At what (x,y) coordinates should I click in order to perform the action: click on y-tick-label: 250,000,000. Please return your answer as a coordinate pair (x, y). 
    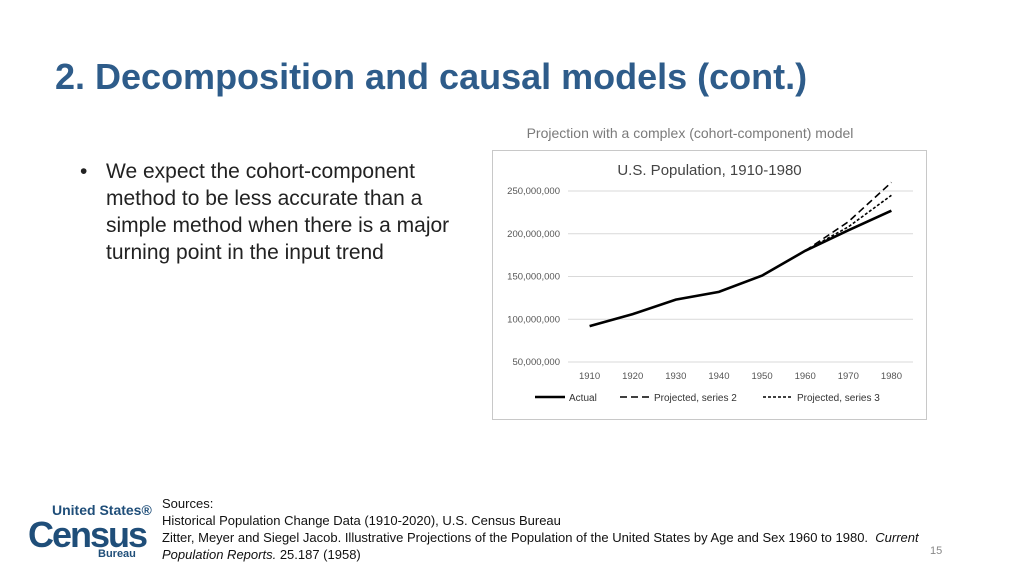
    Looking at the image, I should click on (533, 191).